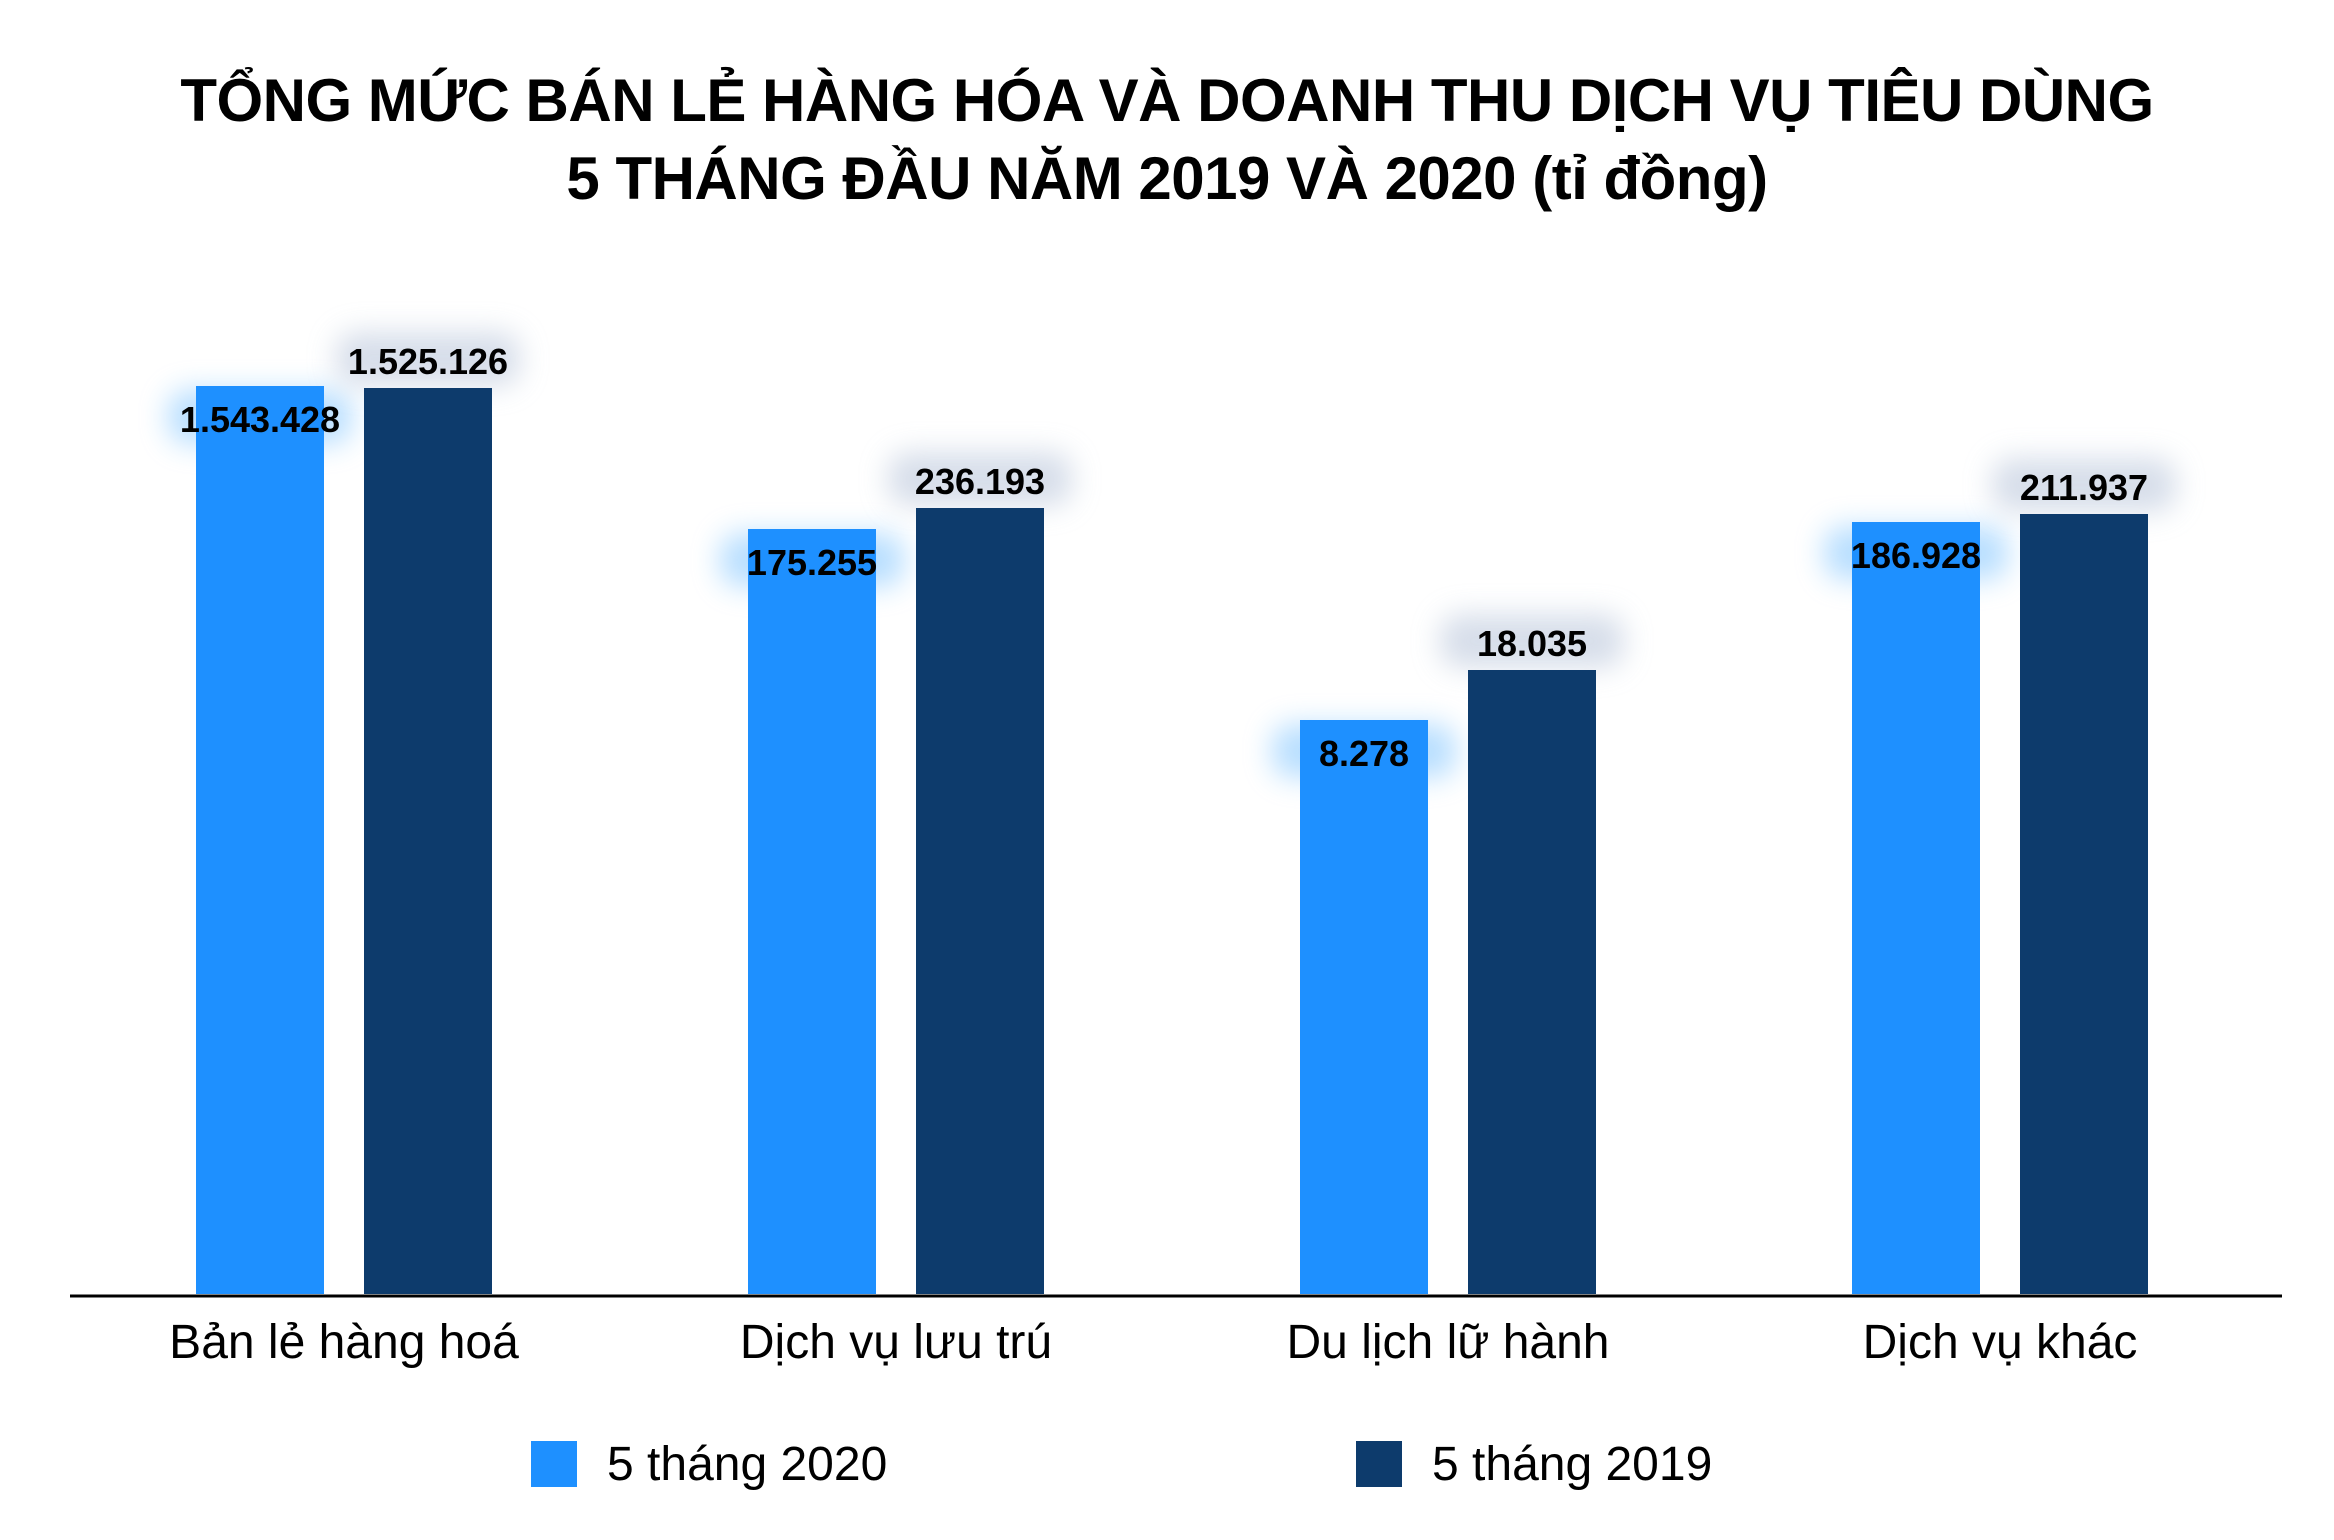 Image resolution: width=2334 pixels, height=1540 pixels. I want to click on value-label-2019-3: 211.937, so click(2084, 487).